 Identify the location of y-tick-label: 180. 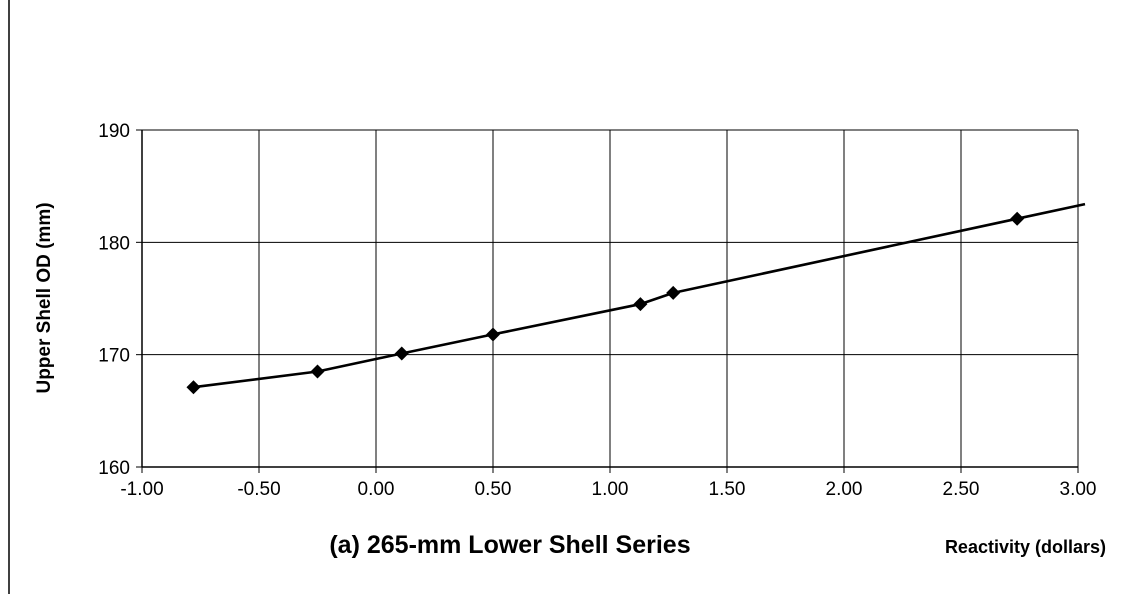
(114, 243).